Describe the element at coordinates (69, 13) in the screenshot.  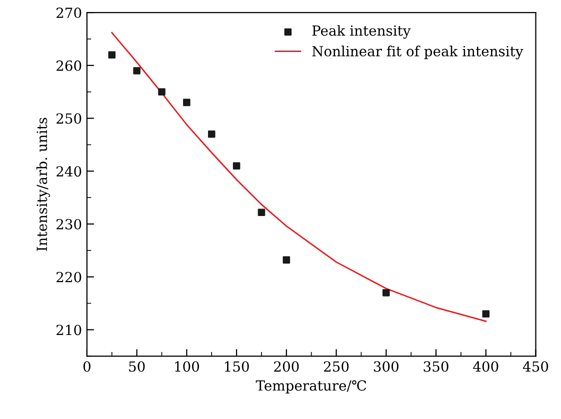
I see `y-tick-label: 270` at that location.